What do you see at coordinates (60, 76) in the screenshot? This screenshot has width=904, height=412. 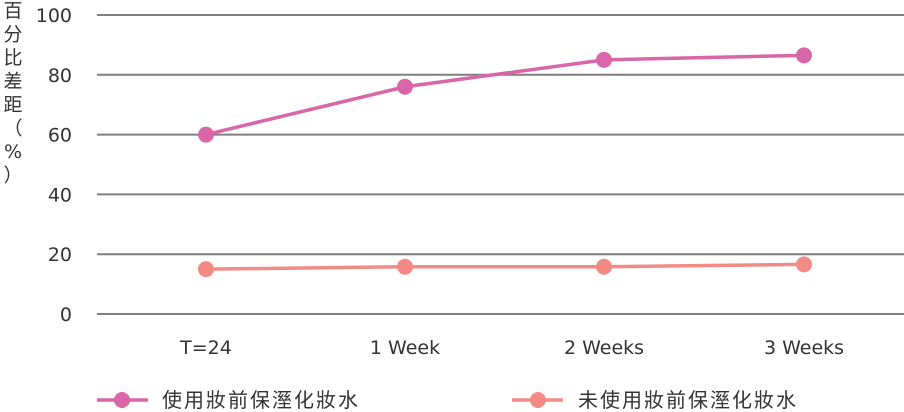 I see `y-tick-label: 80` at bounding box center [60, 76].